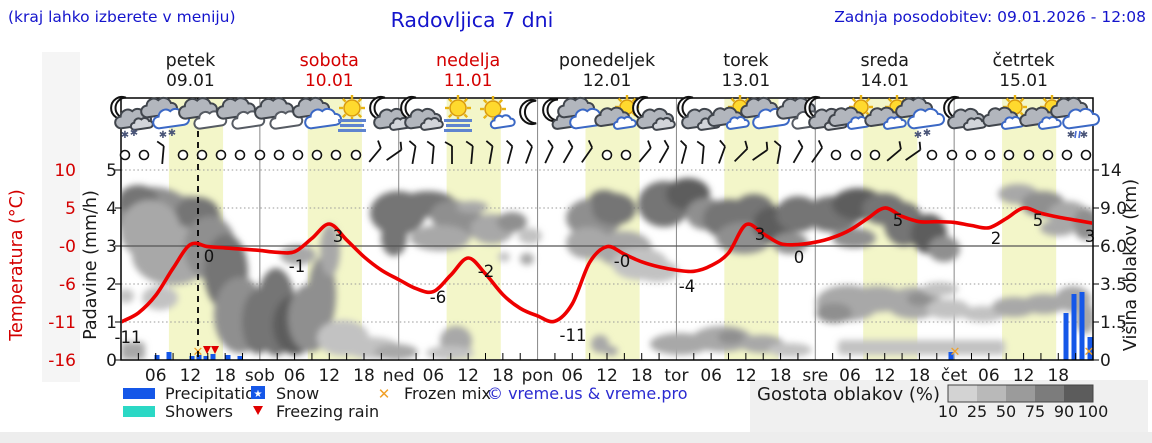 The height and width of the screenshot is (443, 1152). Describe the element at coordinates (297, 266) in the screenshot. I see `temperature-annotation: -1` at that location.